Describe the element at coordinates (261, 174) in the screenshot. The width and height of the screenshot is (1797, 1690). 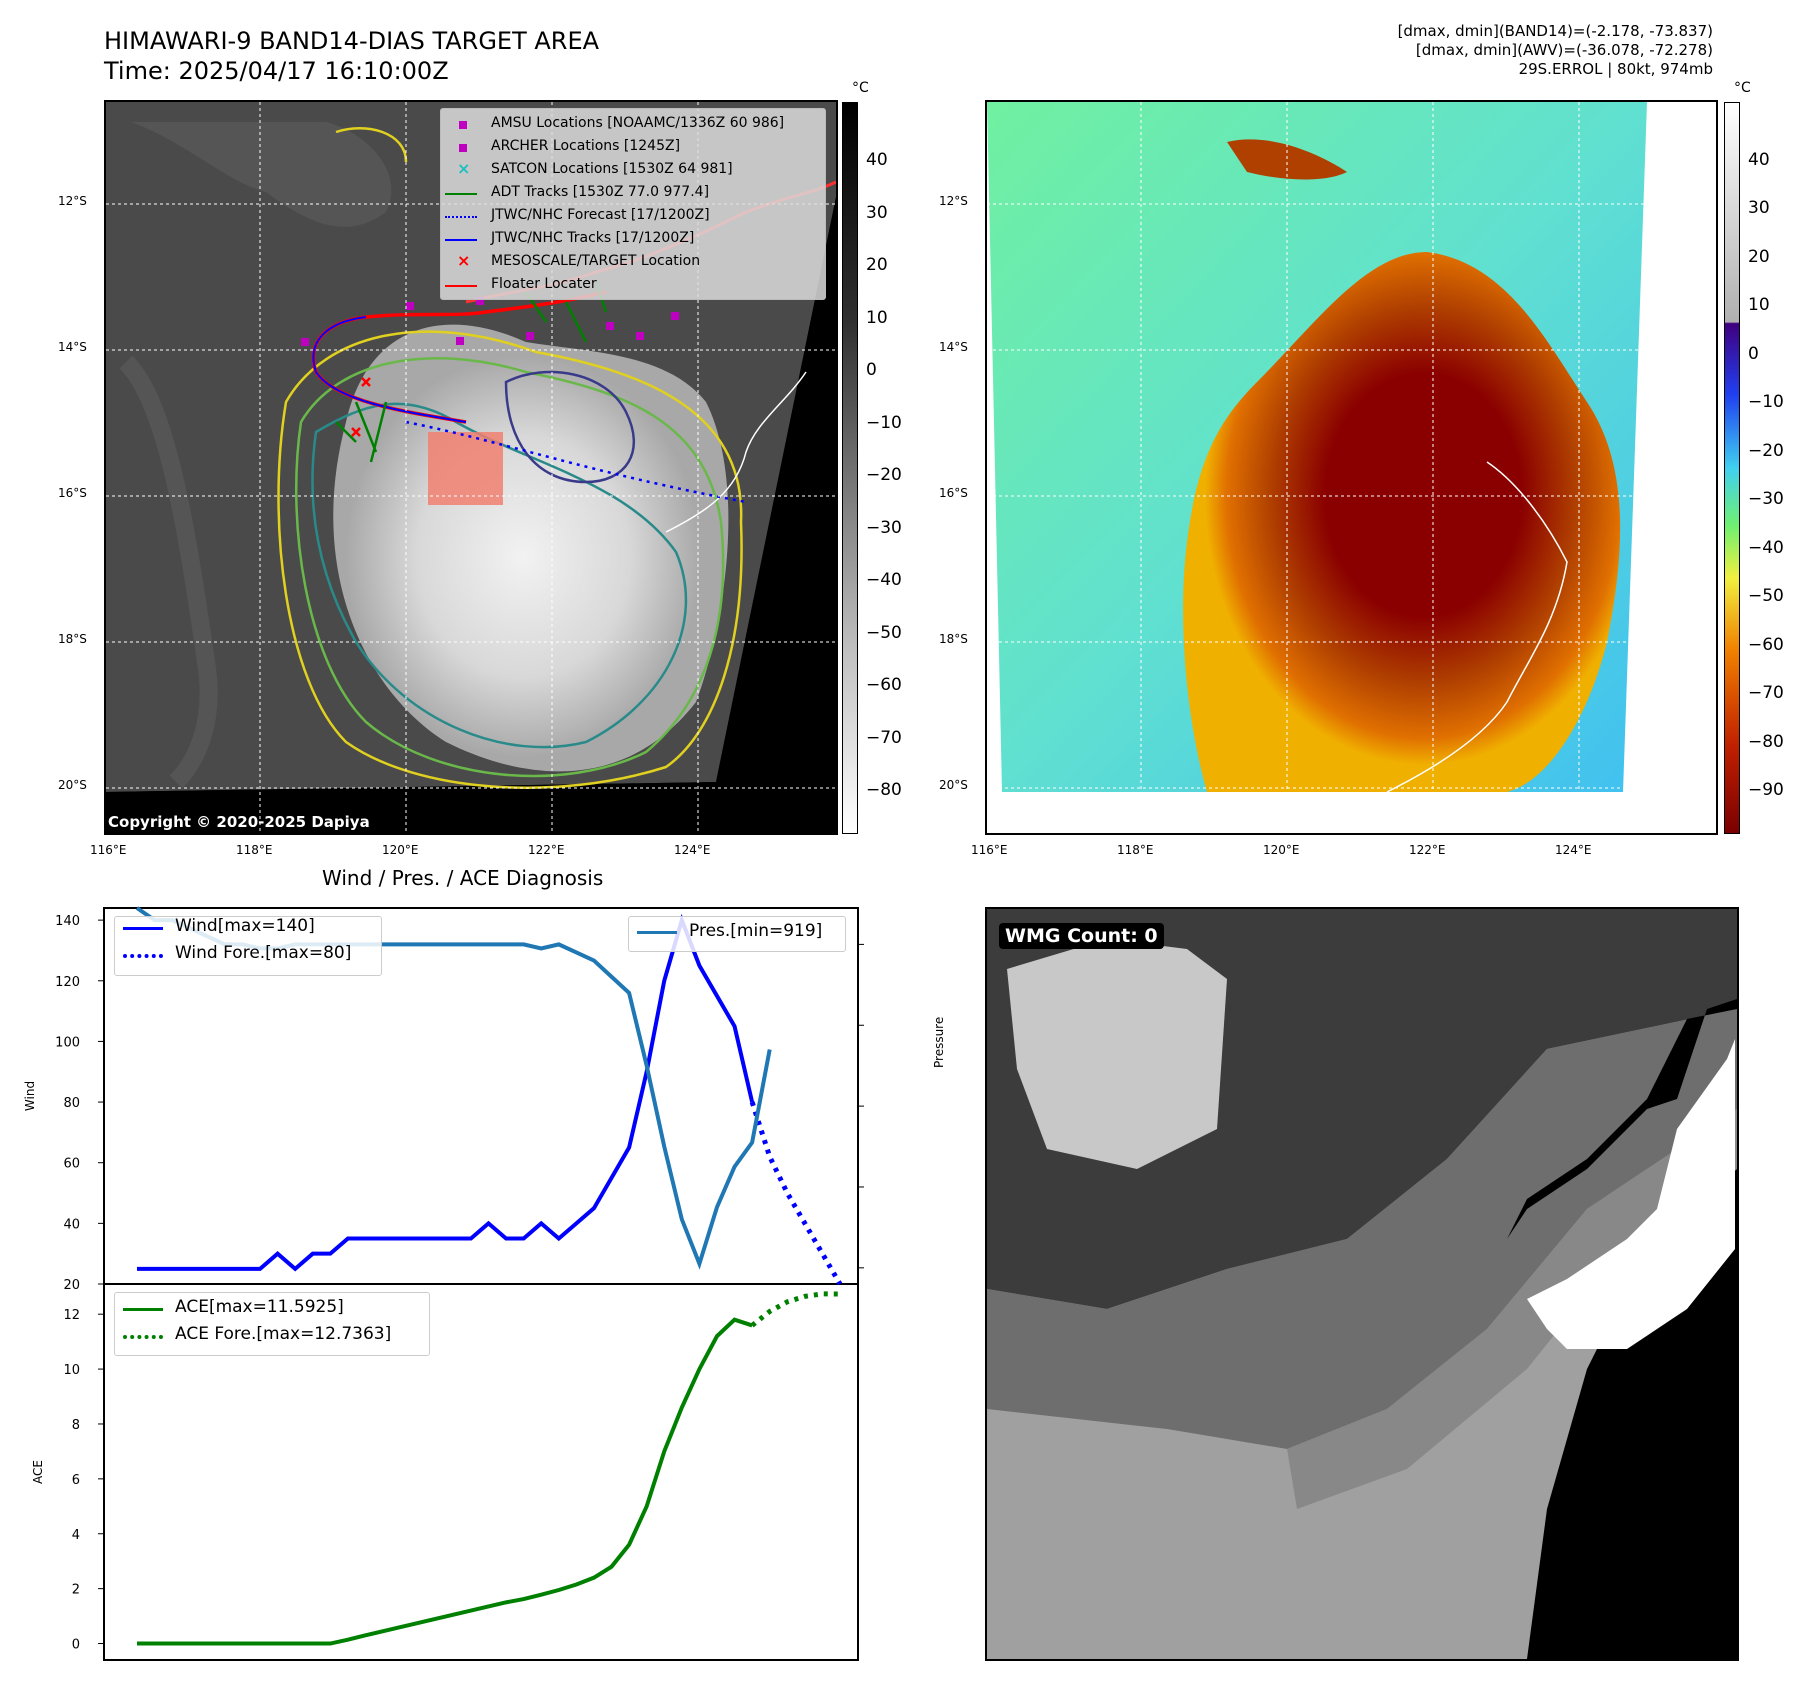
I see `cloud-streak` at that location.